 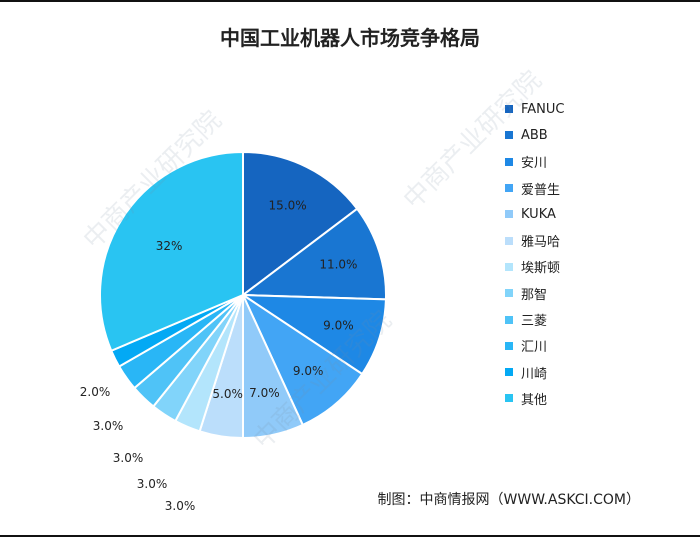 What do you see at coordinates (534, 348) in the screenshot?
I see `legend-label: 汇川` at bounding box center [534, 348].